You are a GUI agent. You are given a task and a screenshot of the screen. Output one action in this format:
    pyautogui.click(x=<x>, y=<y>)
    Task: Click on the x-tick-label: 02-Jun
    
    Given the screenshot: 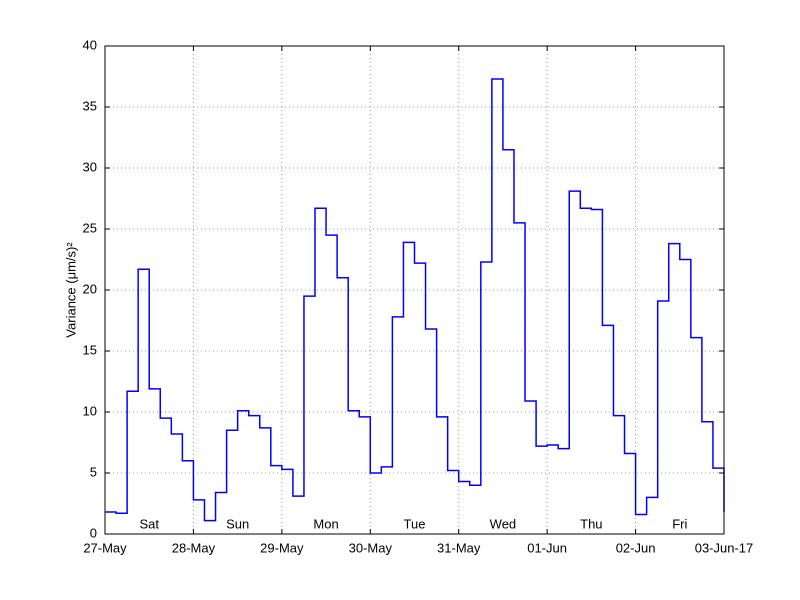 What is the action you would take?
    pyautogui.click(x=636, y=547)
    